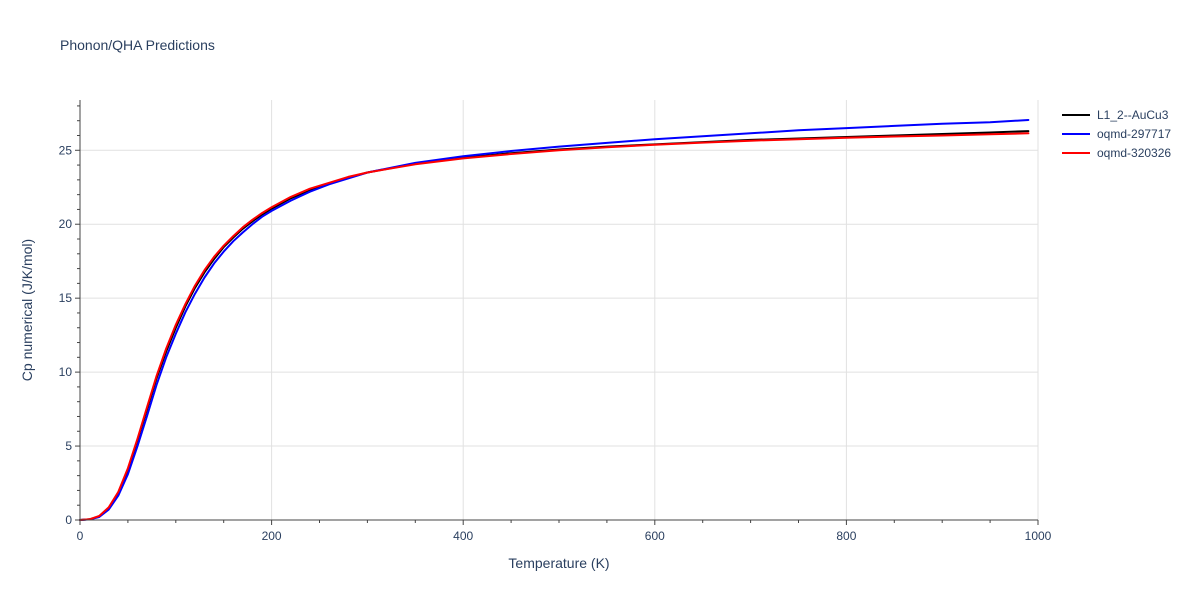 This screenshot has height=600, width=1200. I want to click on y-tick-label: 15, so click(66, 298).